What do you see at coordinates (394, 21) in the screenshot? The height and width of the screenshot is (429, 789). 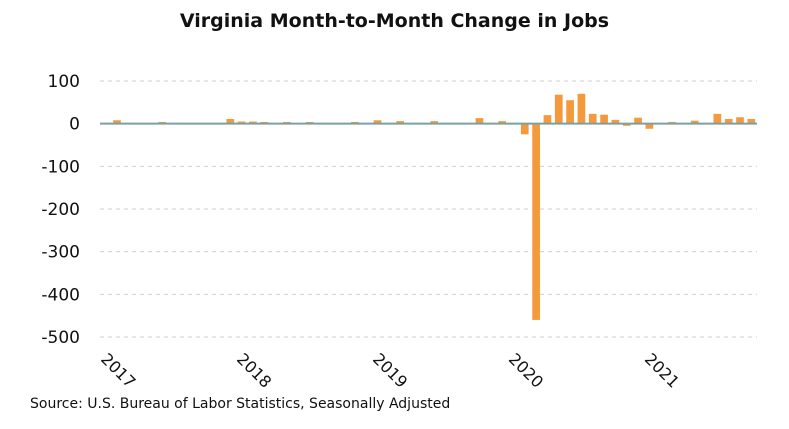 I see `chart-title: Virginia Month-to-Month Change in Jobs` at bounding box center [394, 21].